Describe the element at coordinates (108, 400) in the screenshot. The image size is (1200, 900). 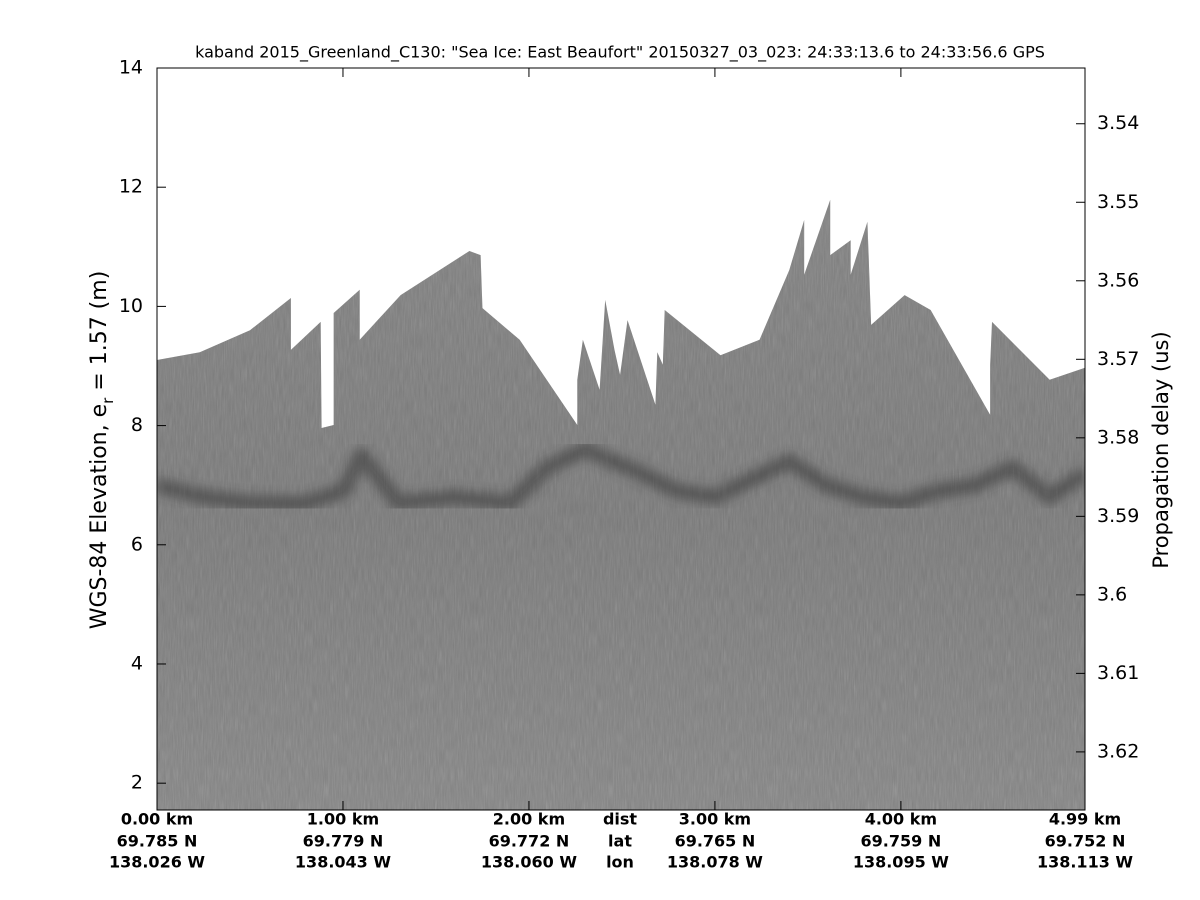
I see `y-axis-label-sub: r` at that location.